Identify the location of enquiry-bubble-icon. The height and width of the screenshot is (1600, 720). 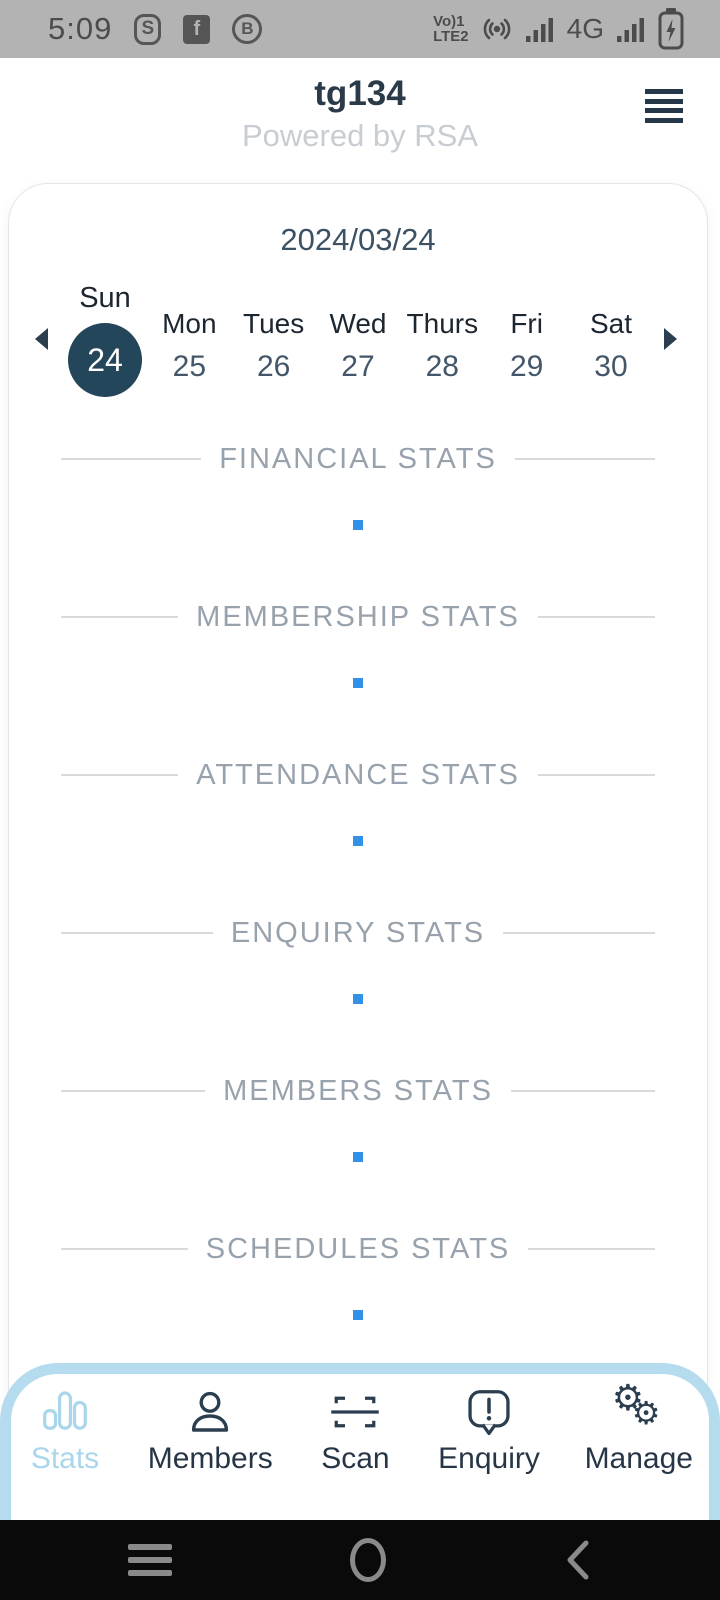
(489, 1412).